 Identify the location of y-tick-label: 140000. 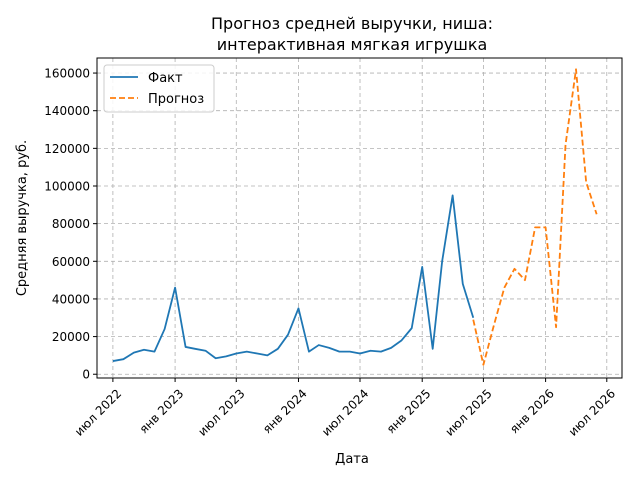
(67, 111).